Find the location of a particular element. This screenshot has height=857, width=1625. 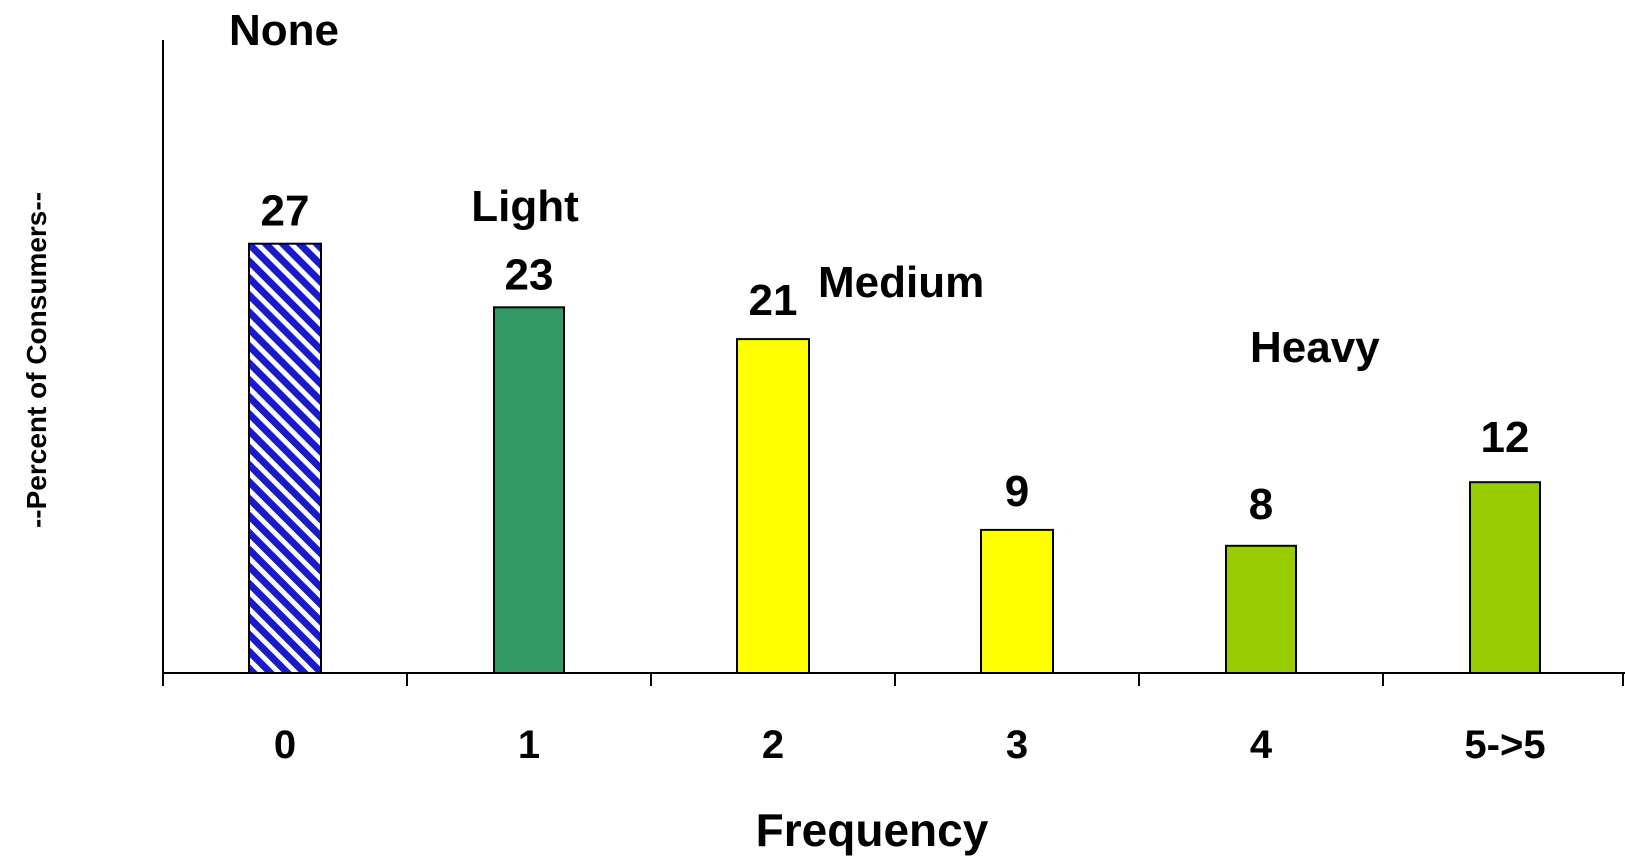

annotation-heavy: Heavy is located at coordinates (1315, 347).